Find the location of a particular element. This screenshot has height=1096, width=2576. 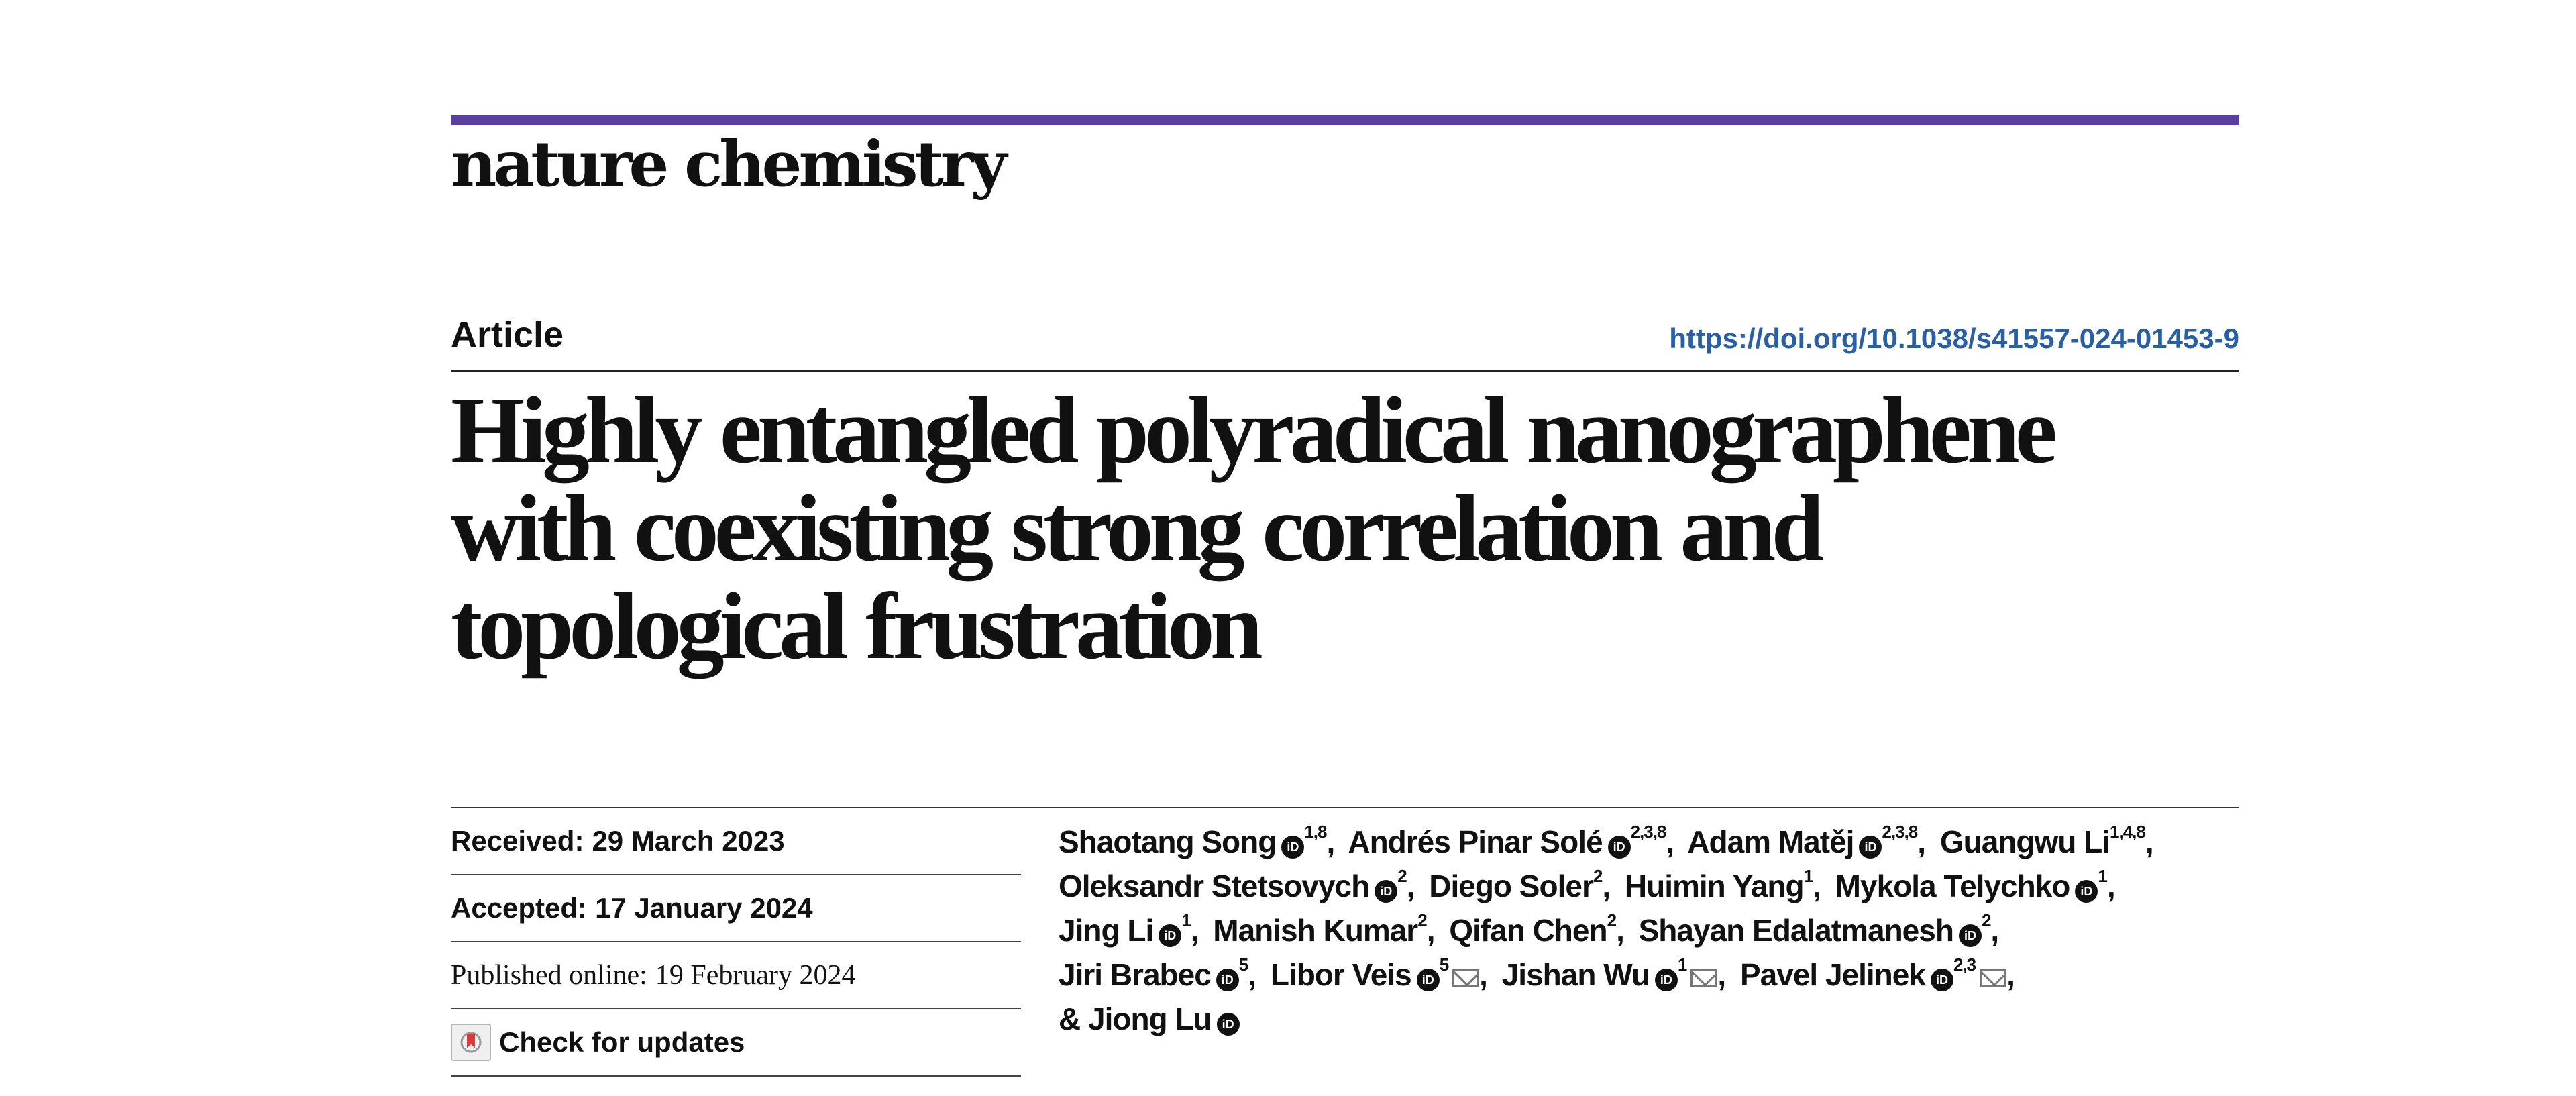

author-name: Jishan Wu is located at coordinates (1575, 974).